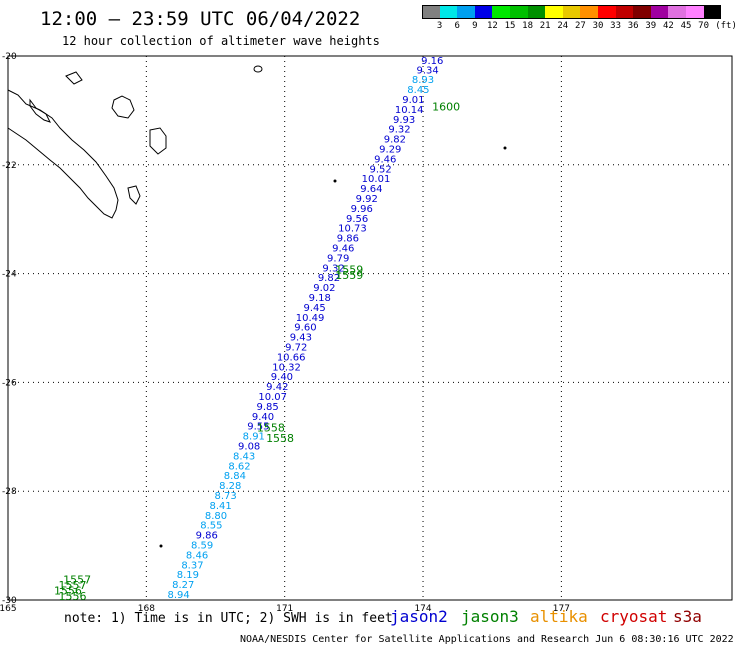 This screenshot has width=740, height=650. I want to click on scale-label: 42, so click(668, 26).